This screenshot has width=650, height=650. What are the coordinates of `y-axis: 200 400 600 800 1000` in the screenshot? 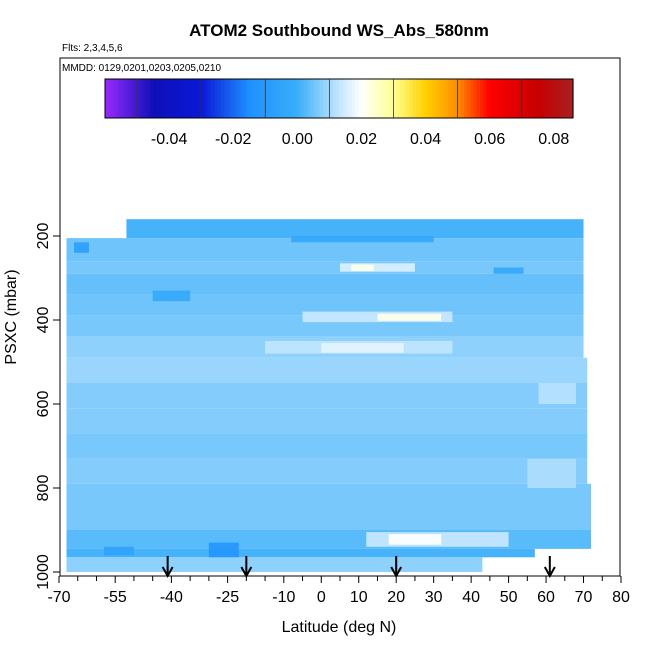 It's located at (47, 406).